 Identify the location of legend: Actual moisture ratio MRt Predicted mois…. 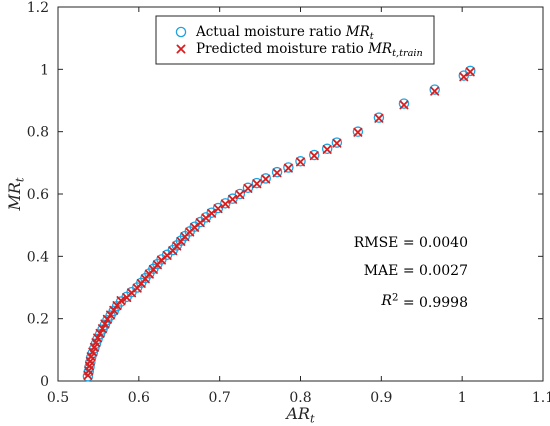
(295, 40).